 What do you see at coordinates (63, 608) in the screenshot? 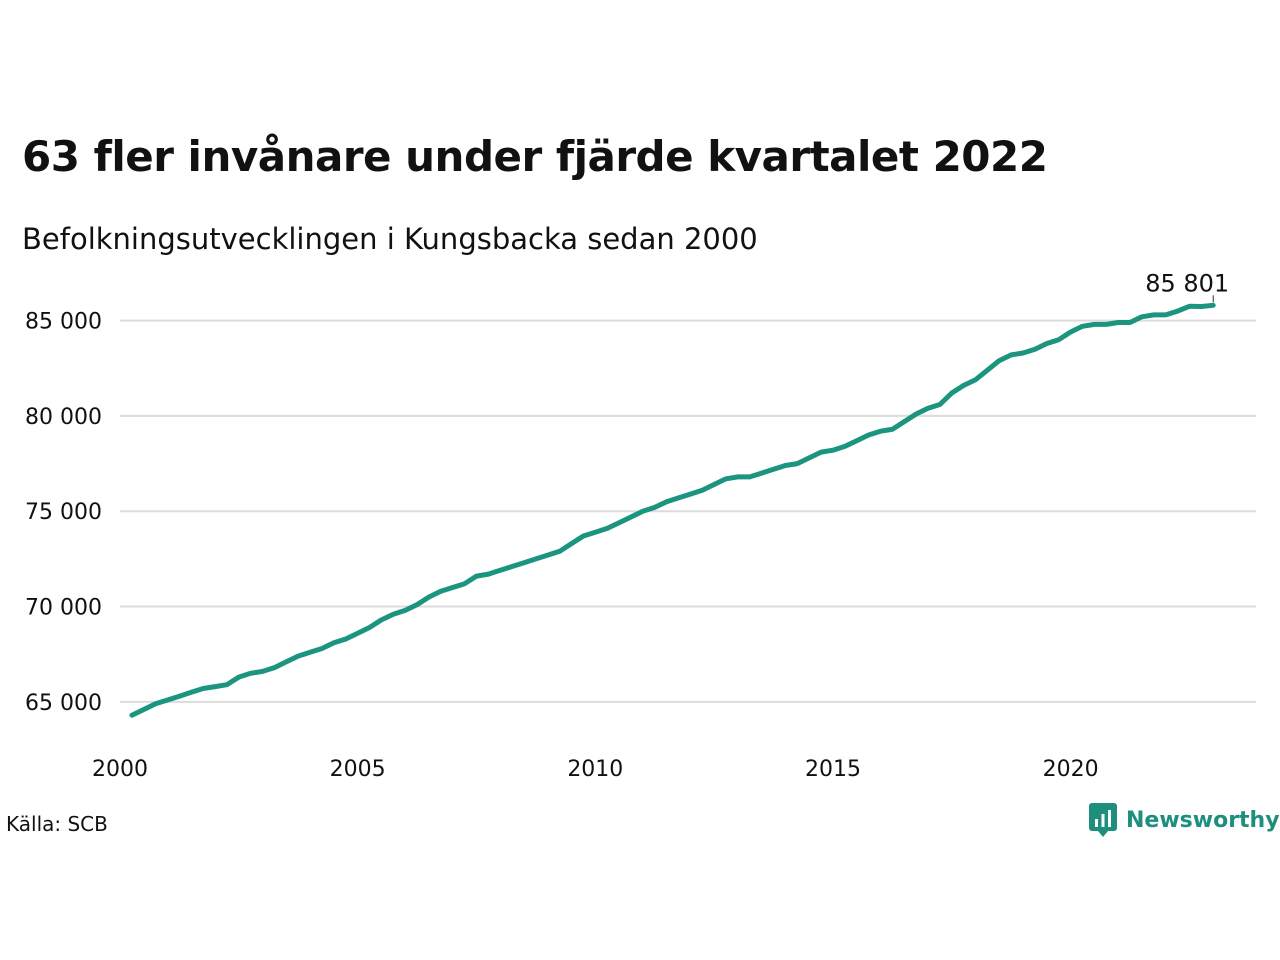
I see `y-tick-label: 70 000` at bounding box center [63, 608].